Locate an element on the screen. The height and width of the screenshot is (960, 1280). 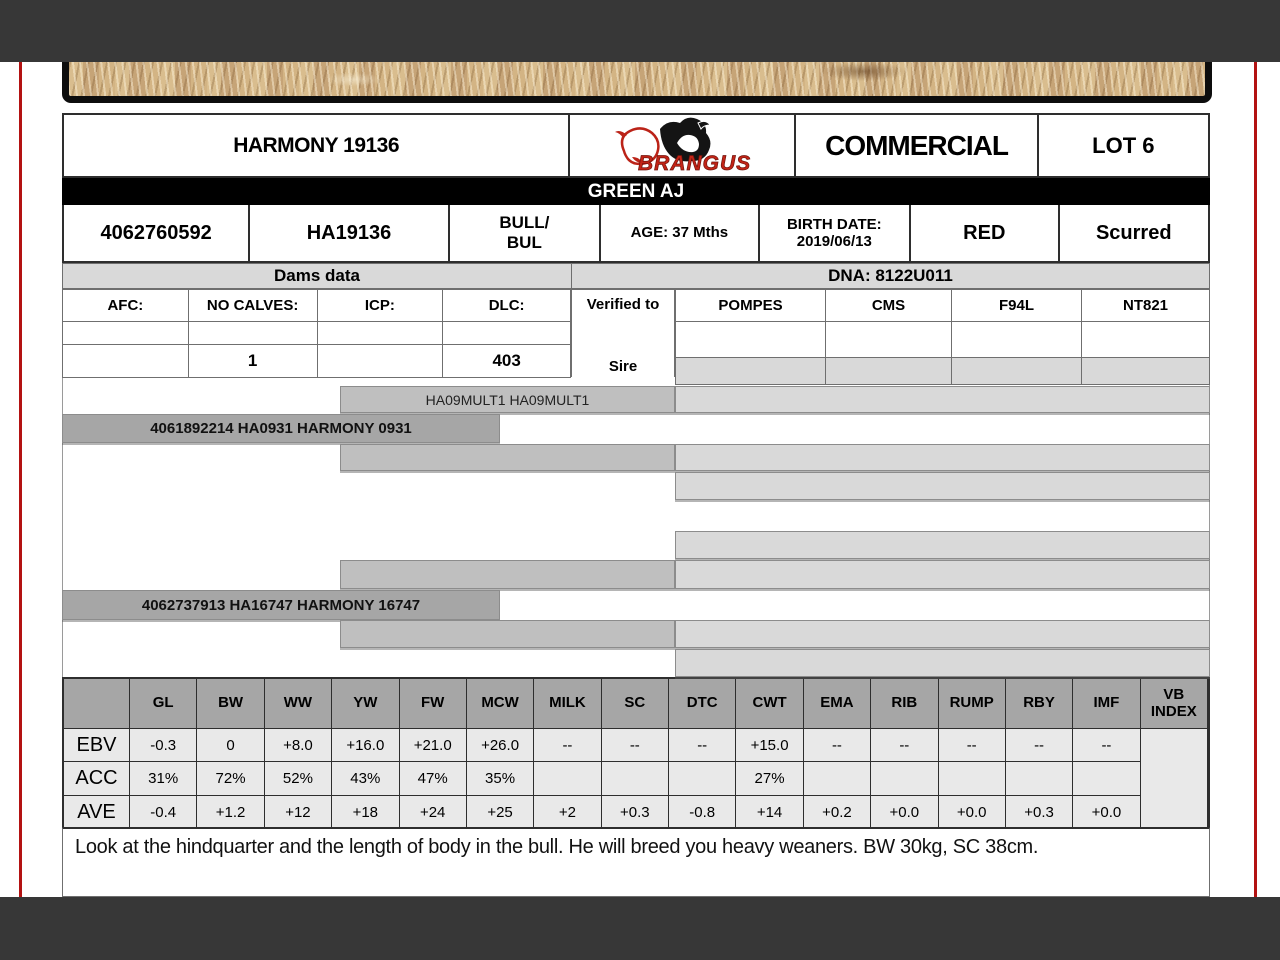
ave-value: +12 is located at coordinates (298, 812).